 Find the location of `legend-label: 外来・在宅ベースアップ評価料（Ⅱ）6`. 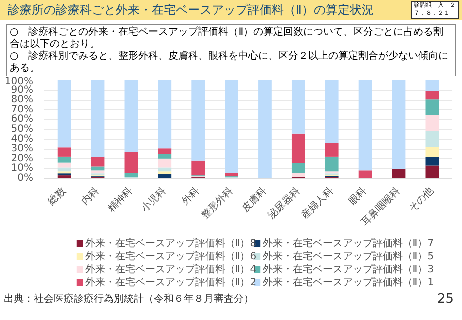

legend-label: 外来・在宅ベースアップ評価料（Ⅱ）6 is located at coordinates (171, 256).